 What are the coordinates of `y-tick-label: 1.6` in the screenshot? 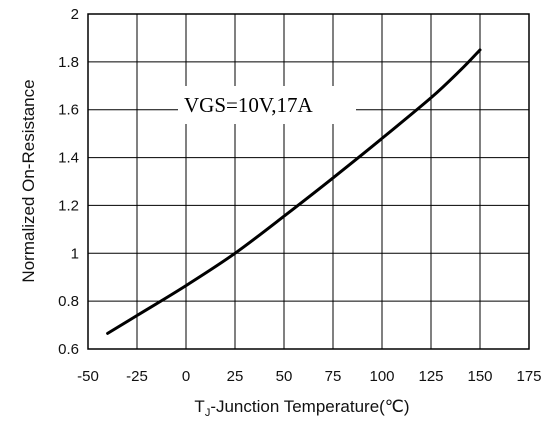 It's located at (68, 110).